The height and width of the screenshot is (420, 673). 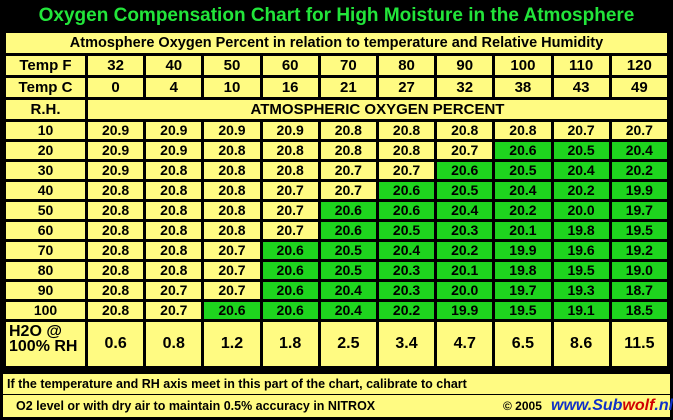 What do you see at coordinates (465, 344) in the screenshot?
I see `h2o-cell: 4.7` at bounding box center [465, 344].